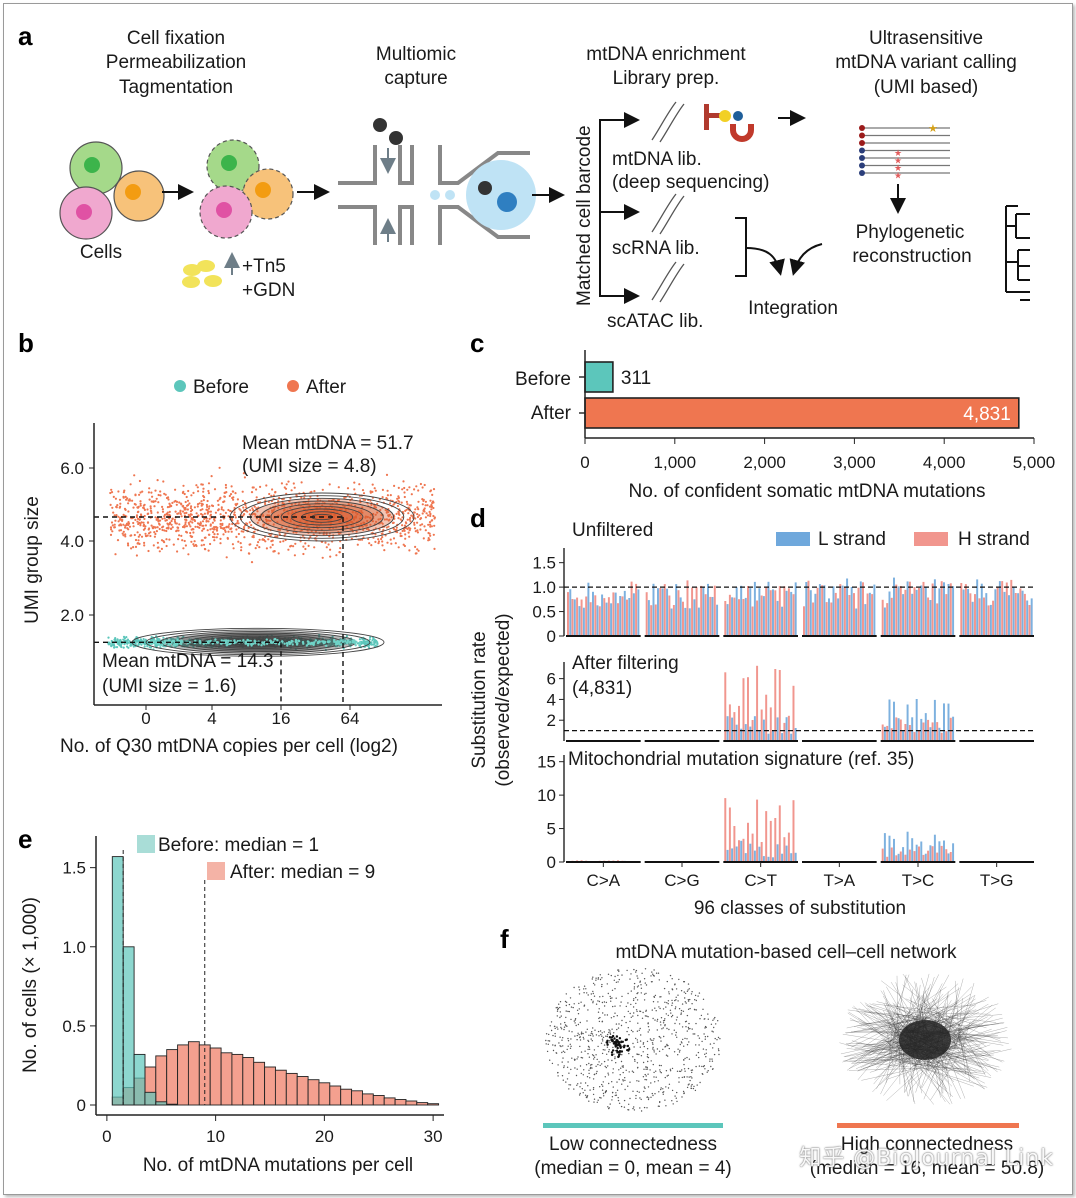  What do you see at coordinates (807, 491) in the screenshot?
I see `c-x-axis-label: No. of confident somatic mtDNA mutations` at bounding box center [807, 491].